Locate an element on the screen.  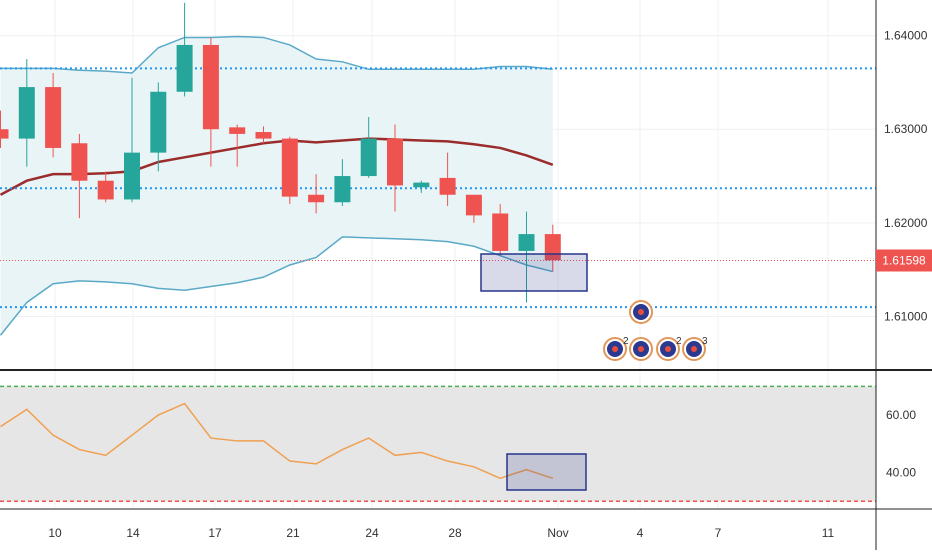
price-highlight-box is located at coordinates (534, 272).